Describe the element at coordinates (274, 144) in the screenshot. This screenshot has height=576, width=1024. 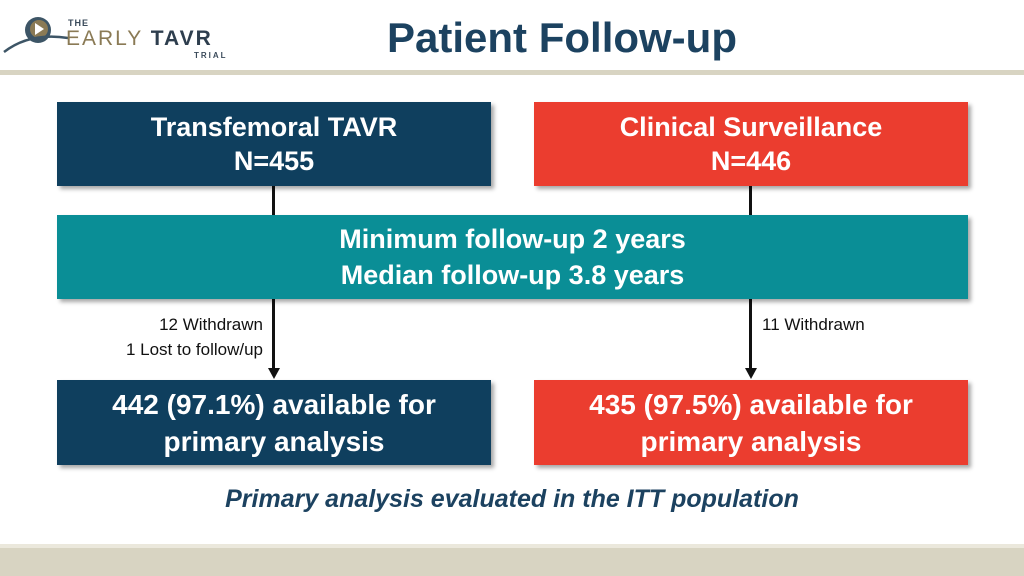
I see `arm-box-tavr: Transfemoral TAVR N=455` at that location.